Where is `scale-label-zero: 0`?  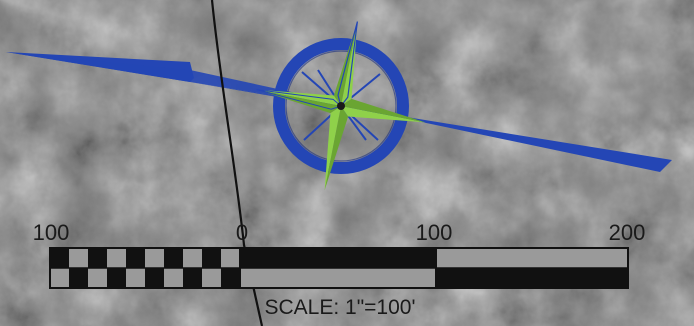
scale-label-zero: 0 is located at coordinates (242, 232).